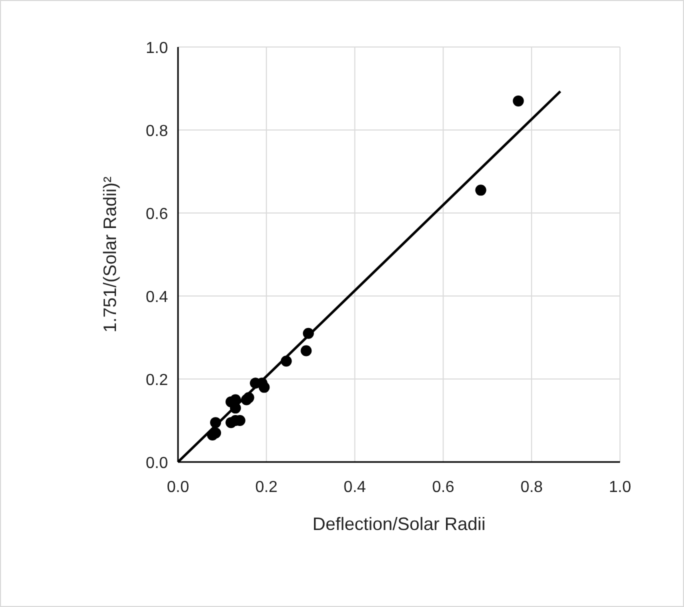 The image size is (684, 607). I want to click on y-tick-label: 0.6, so click(157, 214).